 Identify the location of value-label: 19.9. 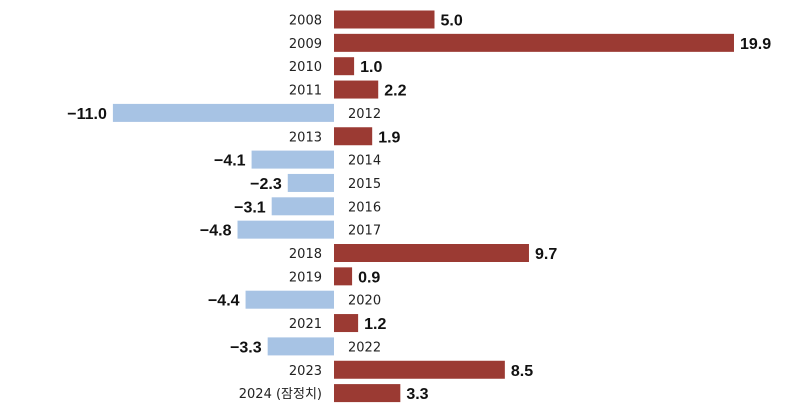
(755, 44).